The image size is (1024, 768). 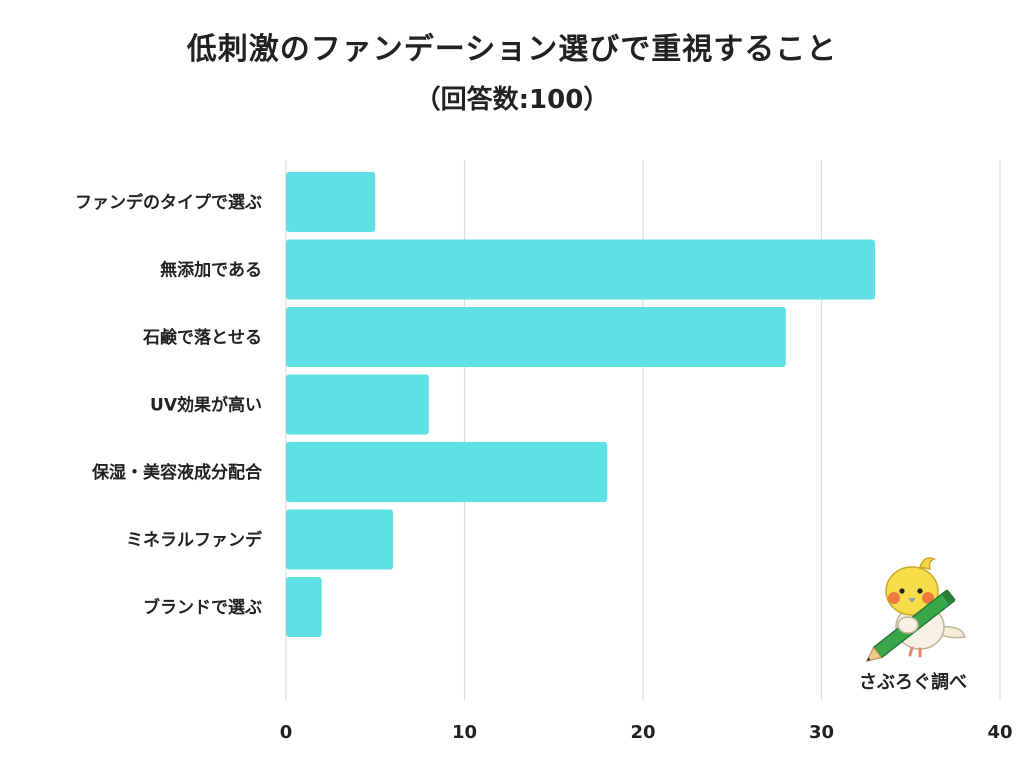 I want to click on x-axis-tick-labels: 0 10 20 30 40, so click(x=646, y=732).